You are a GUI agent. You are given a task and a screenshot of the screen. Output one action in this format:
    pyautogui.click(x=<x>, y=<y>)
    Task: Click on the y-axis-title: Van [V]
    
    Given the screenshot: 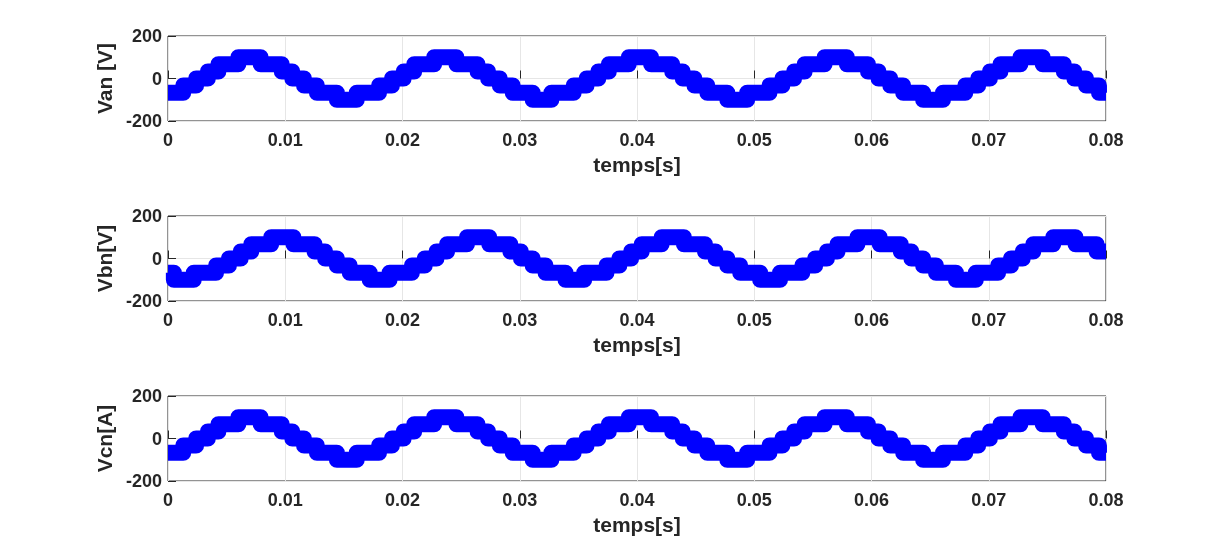 What is the action you would take?
    pyautogui.click(x=105, y=78)
    